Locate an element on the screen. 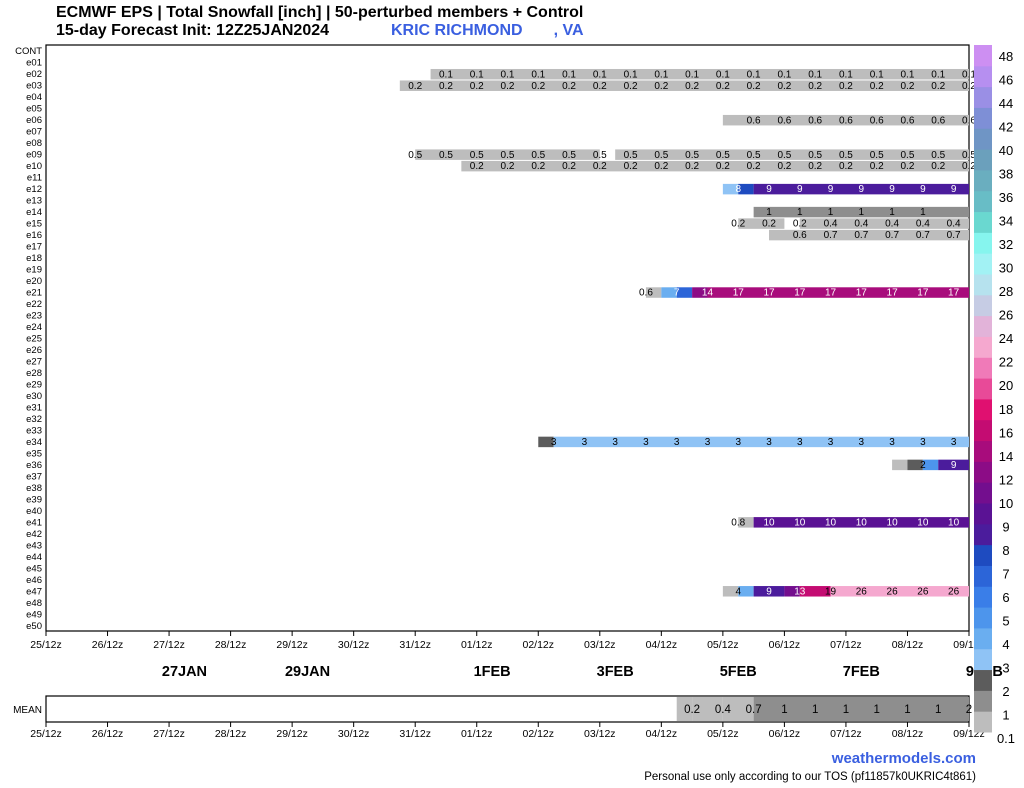 The image size is (1024, 788). member-value-label: 1 is located at coordinates (862, 212).